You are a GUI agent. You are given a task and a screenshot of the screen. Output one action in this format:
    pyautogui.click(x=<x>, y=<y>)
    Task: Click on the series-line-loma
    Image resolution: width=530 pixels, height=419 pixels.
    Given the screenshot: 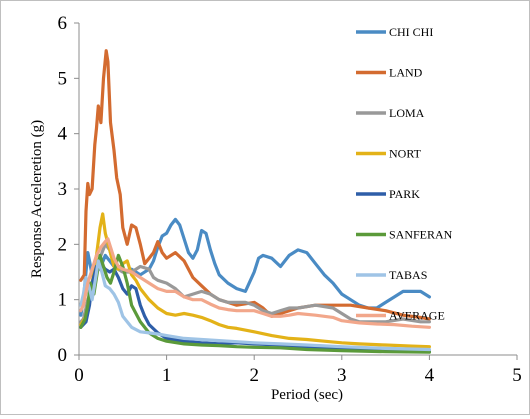 What is the action you would take?
    pyautogui.click(x=255, y=283)
    